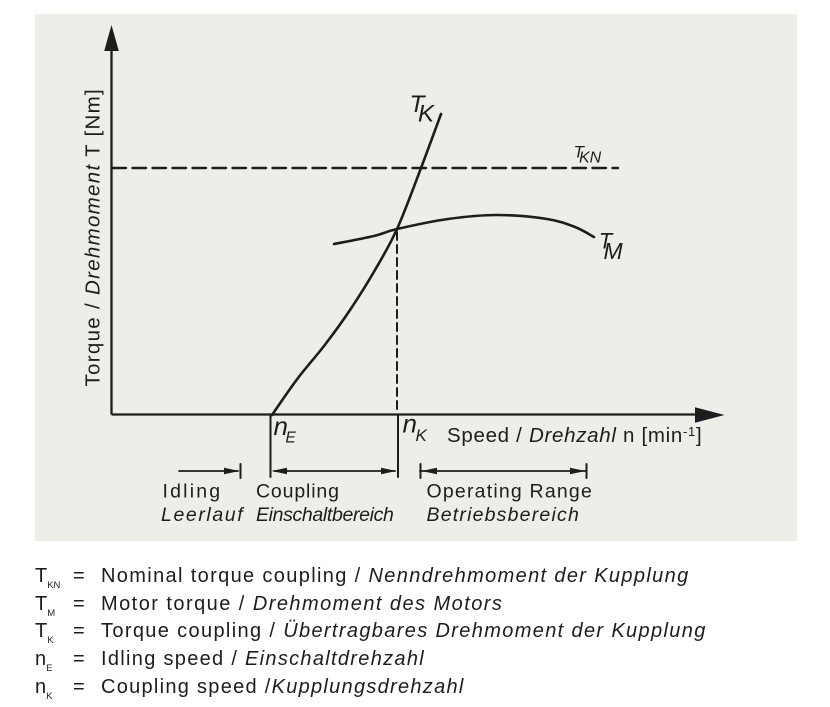  What do you see at coordinates (291, 438) in the screenshot?
I see `svg-text: E` at bounding box center [291, 438].